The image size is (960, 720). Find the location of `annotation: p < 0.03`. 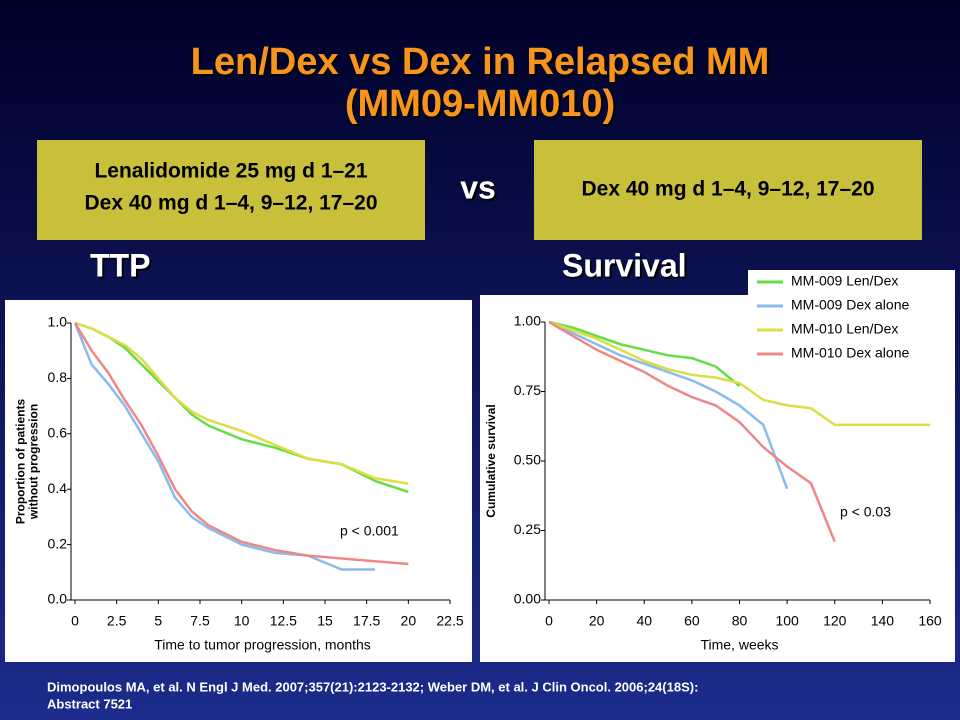

annotation: p < 0.03 is located at coordinates (865, 512).